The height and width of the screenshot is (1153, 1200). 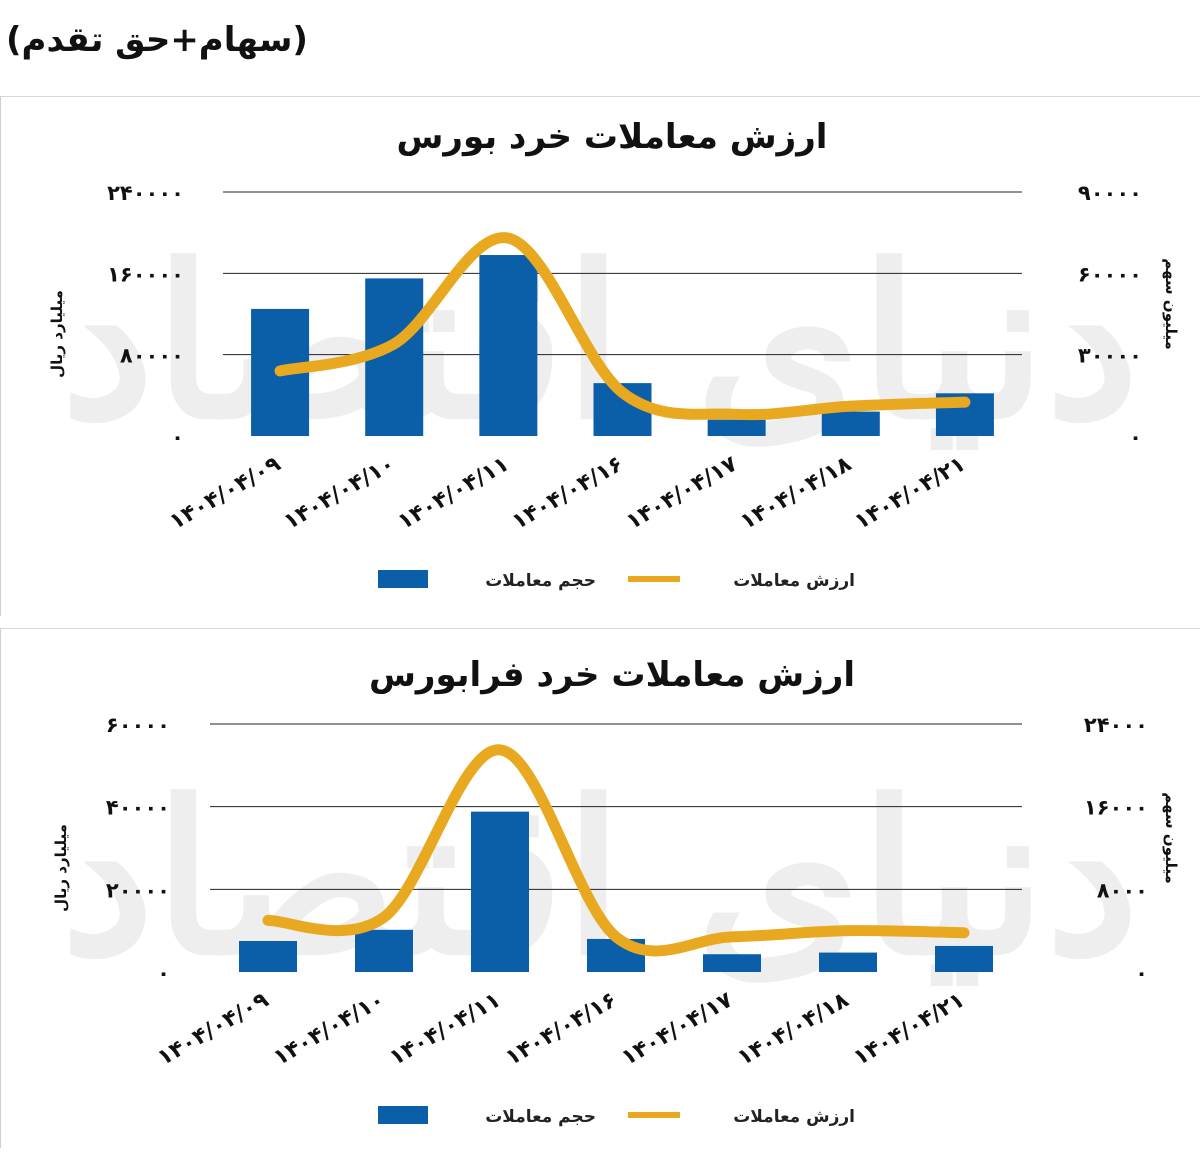 I want to click on y-left-tick-label: ۲۴۰۰۰۰, so click(x=145, y=193).